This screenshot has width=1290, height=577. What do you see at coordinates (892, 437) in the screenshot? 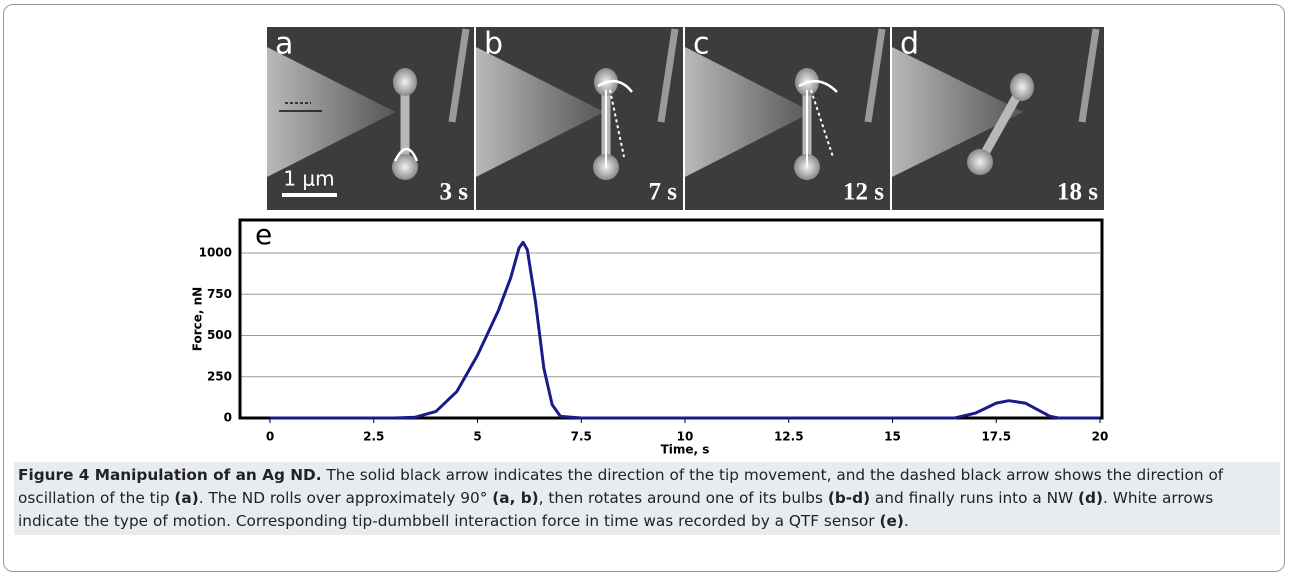
I see `x-tick-label: 15` at bounding box center [892, 437].